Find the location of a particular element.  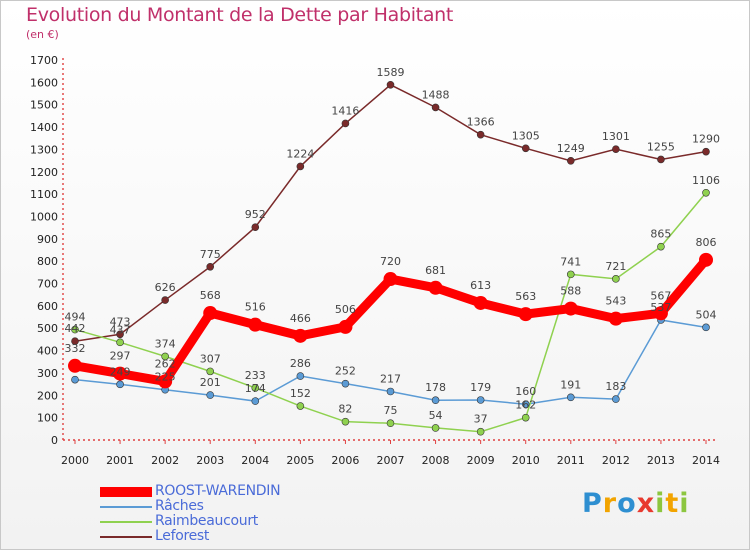

logo-letter: o is located at coordinates (627, 503).